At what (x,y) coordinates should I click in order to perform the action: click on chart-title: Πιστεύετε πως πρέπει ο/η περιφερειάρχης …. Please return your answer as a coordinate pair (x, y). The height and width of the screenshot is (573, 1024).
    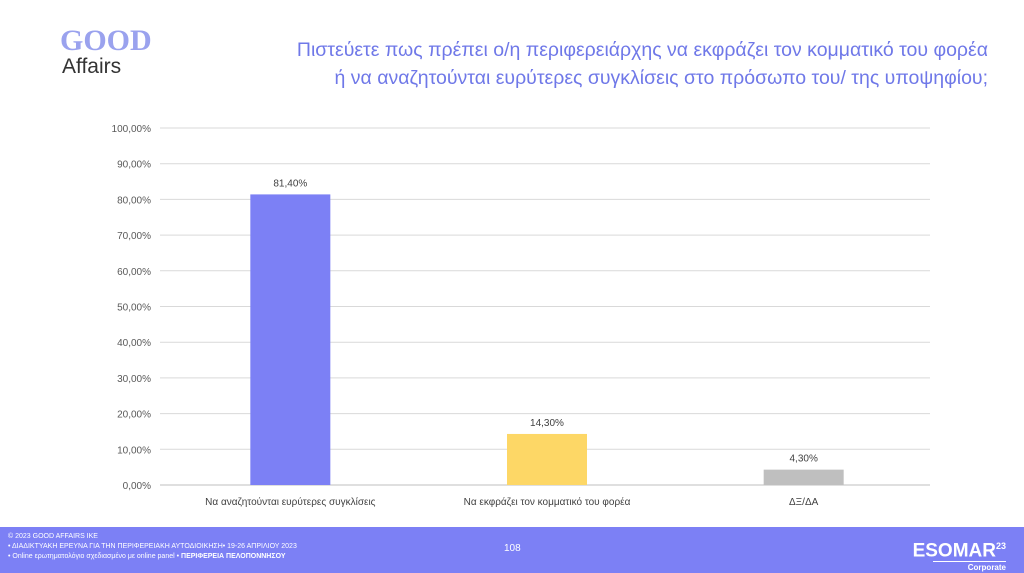
    Looking at the image, I should click on (578, 64).